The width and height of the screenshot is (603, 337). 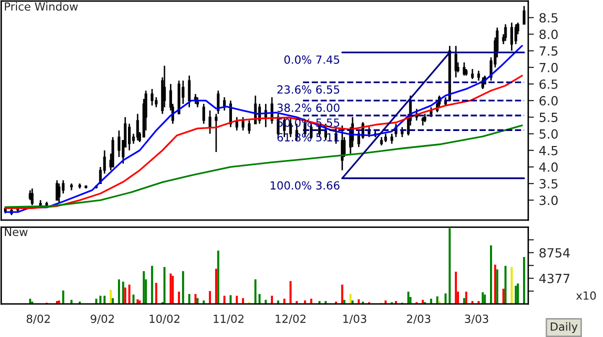 What do you see at coordinates (549, 67) in the screenshot?
I see `y-tick-label: 7.0` at bounding box center [549, 67].